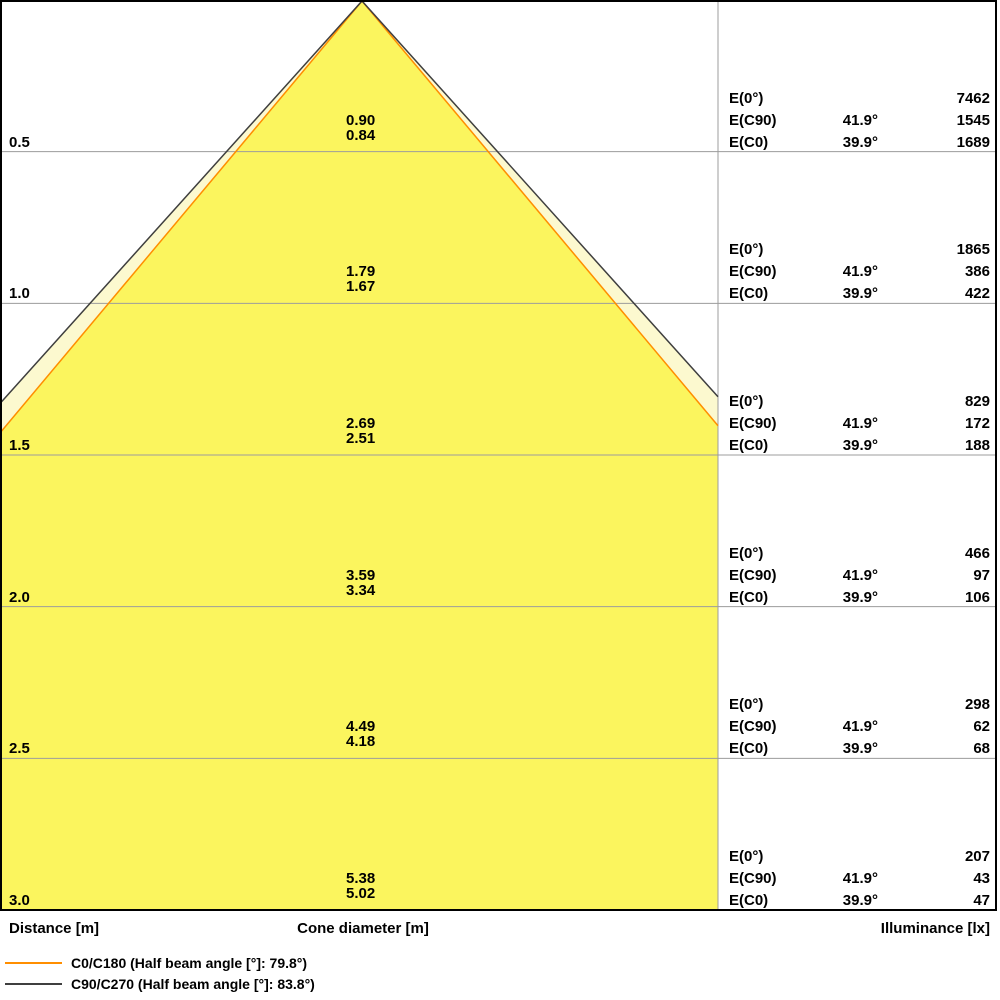 This screenshot has width=1000, height=1000. Describe the element at coordinates (361, 423) in the screenshot. I see `cone-diameter-c90-value: 2.69` at that location.